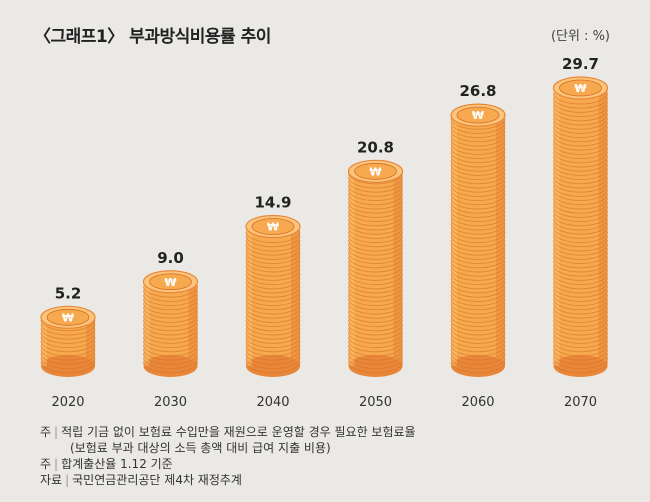 The width and height of the screenshot is (650, 502). Describe the element at coordinates (580, 36) in the screenshot. I see `unit-label: (단위 : %)` at that location.